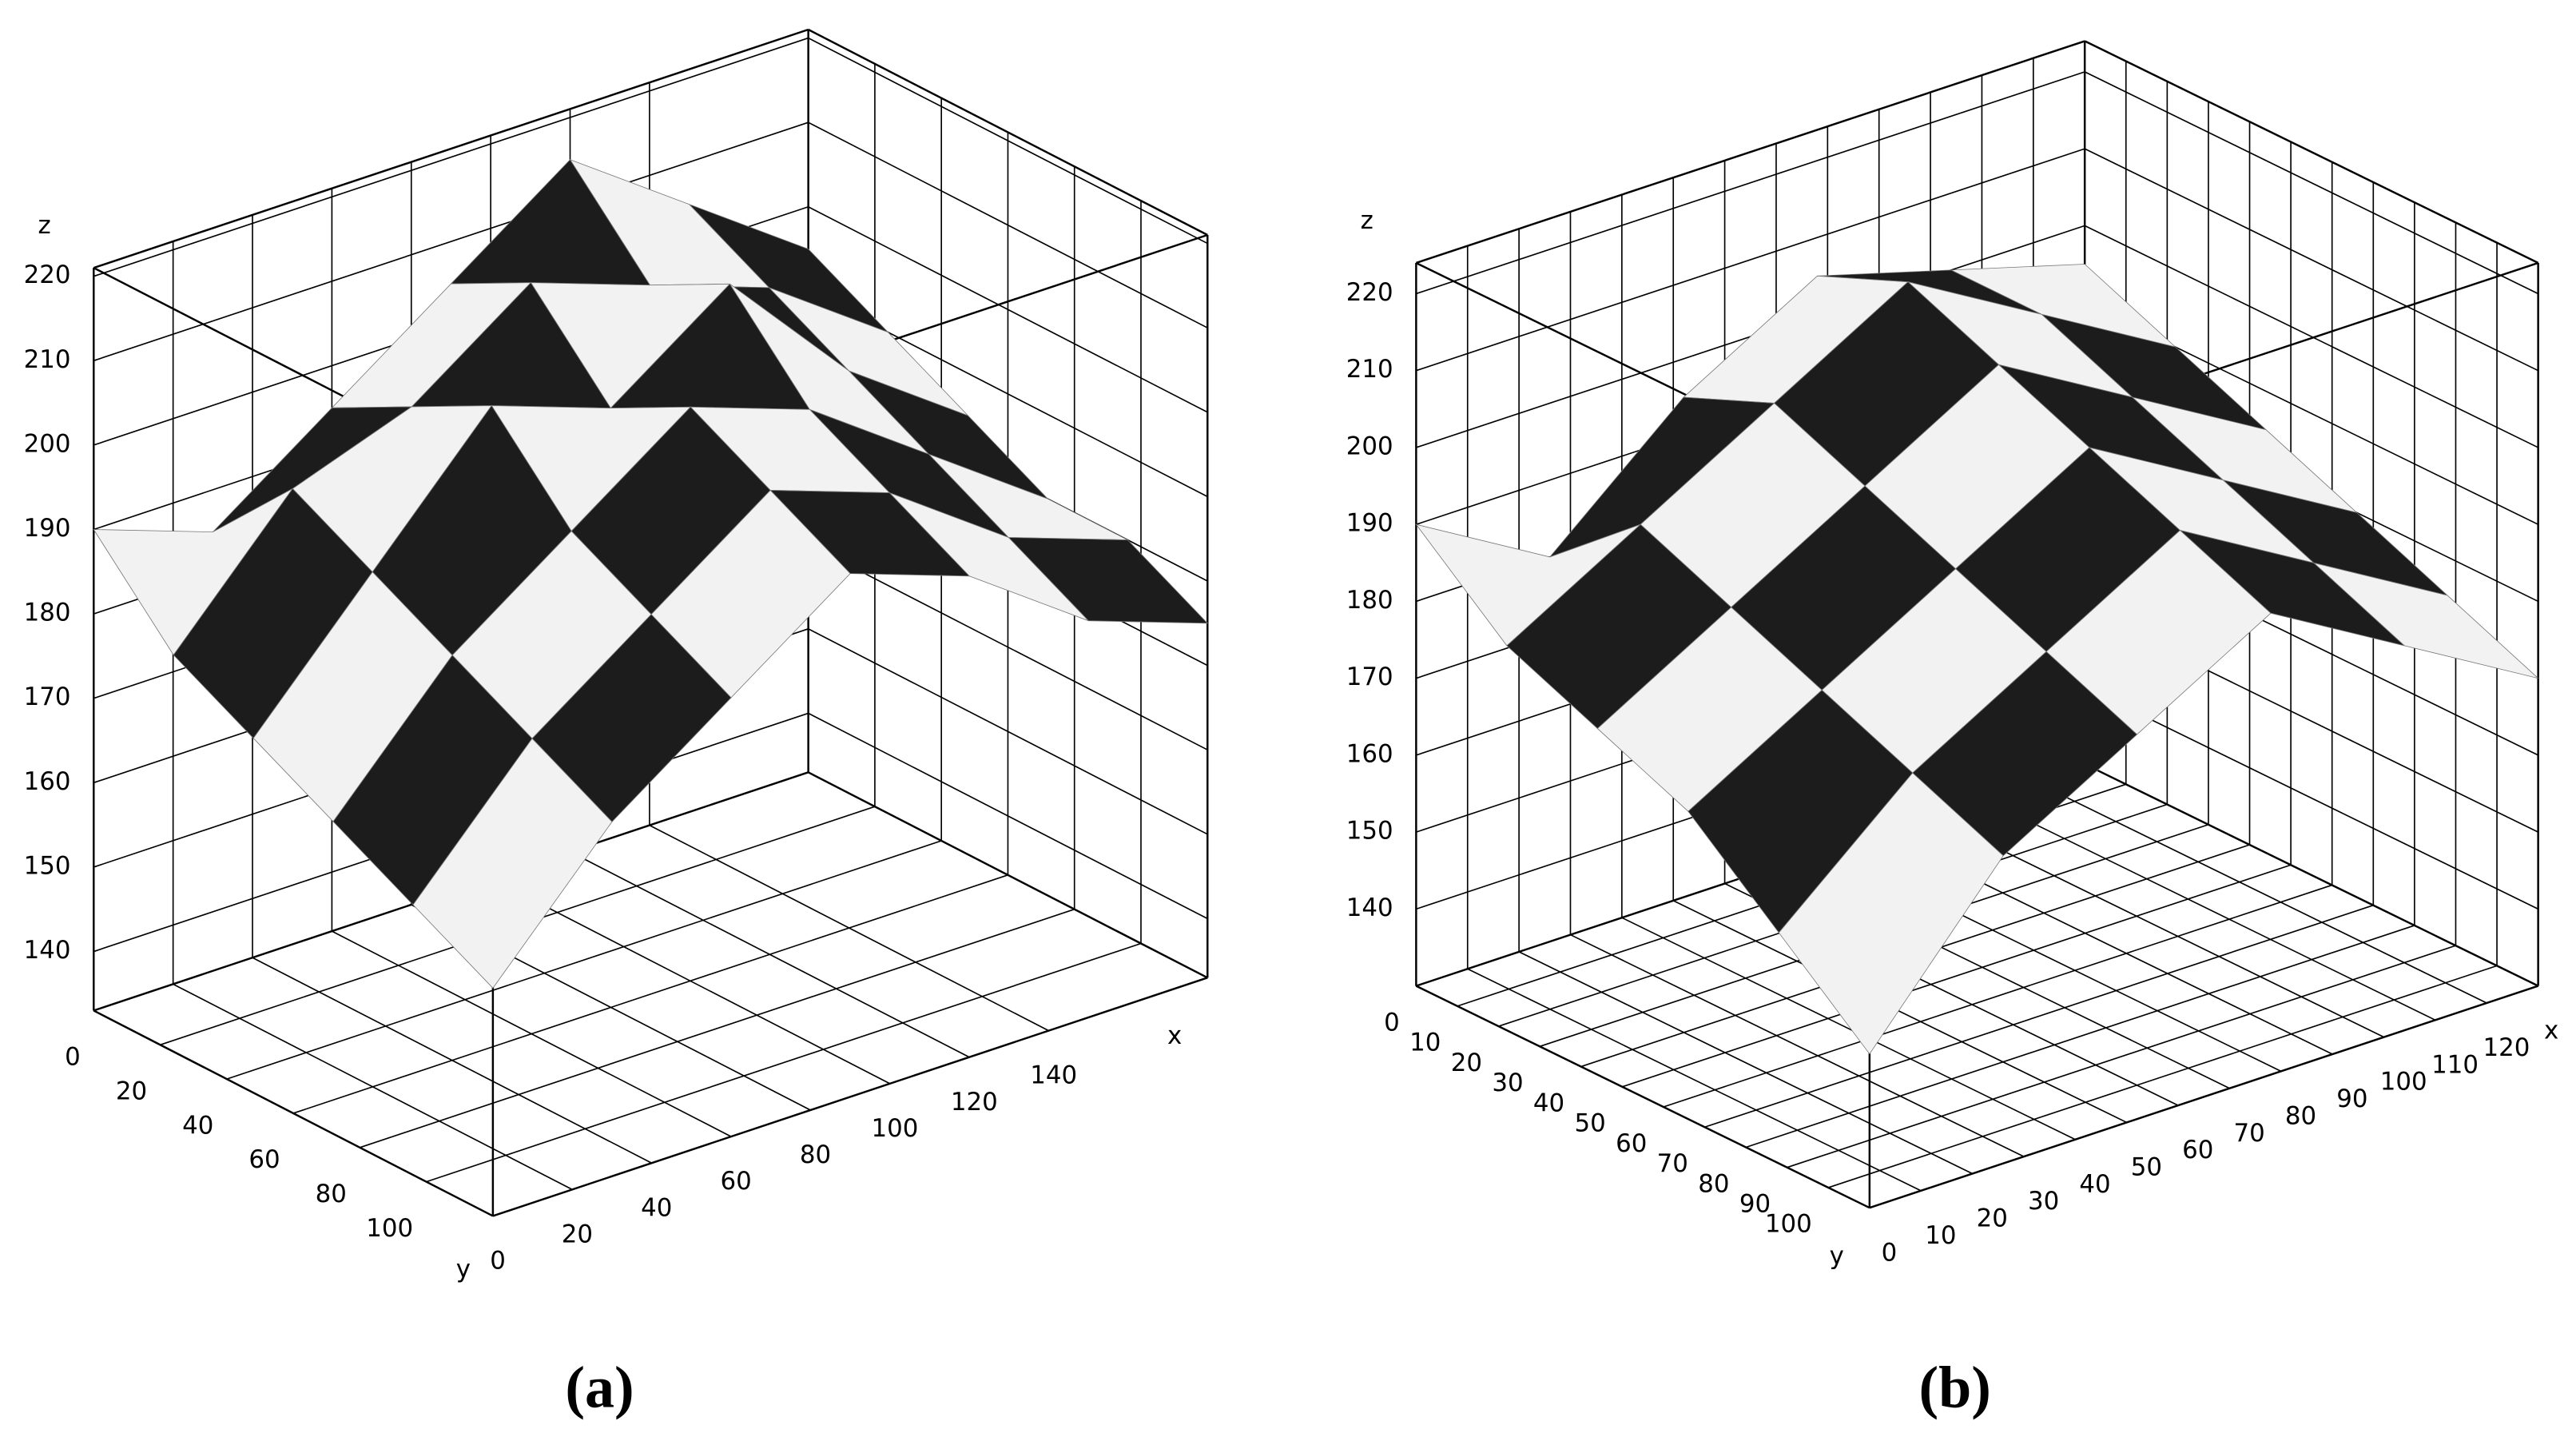 The width and height of the screenshot is (2576, 1437). What do you see at coordinates (1053, 1075) in the screenshot?
I see `x-tick-label: 140` at bounding box center [1053, 1075].